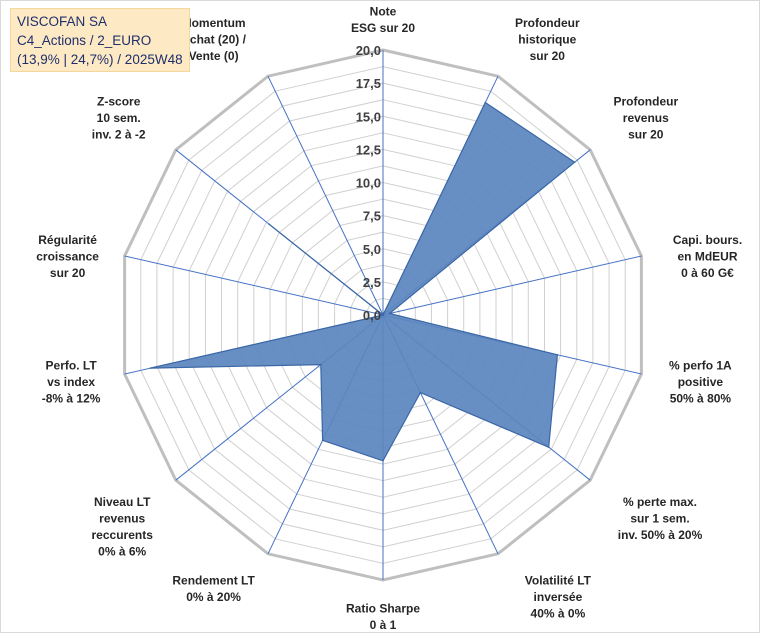 This screenshot has height=633, width=760. I want to click on radar-axis-label-line: sur 1 sem., so click(659, 518).